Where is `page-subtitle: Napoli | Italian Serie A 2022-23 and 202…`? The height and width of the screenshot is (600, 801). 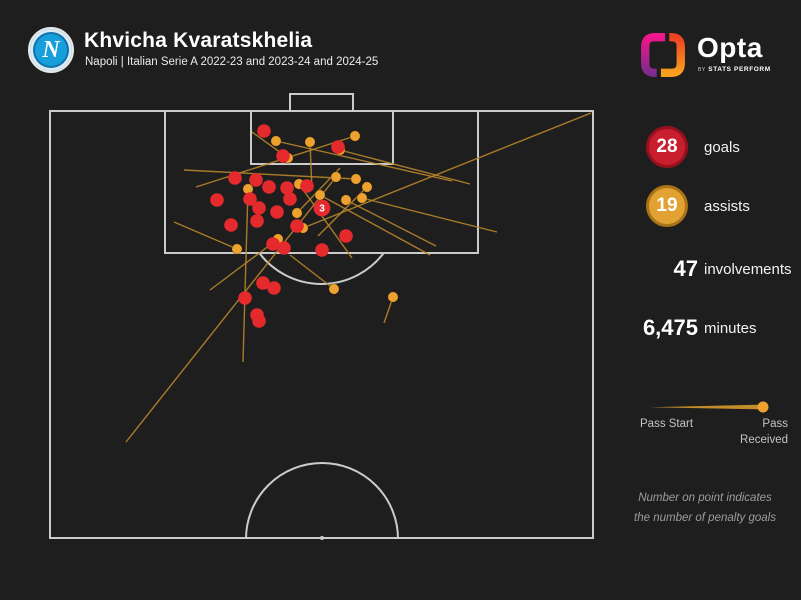 page-subtitle: Napoli | Italian Serie A 2022-23 and 202… is located at coordinates (232, 62).